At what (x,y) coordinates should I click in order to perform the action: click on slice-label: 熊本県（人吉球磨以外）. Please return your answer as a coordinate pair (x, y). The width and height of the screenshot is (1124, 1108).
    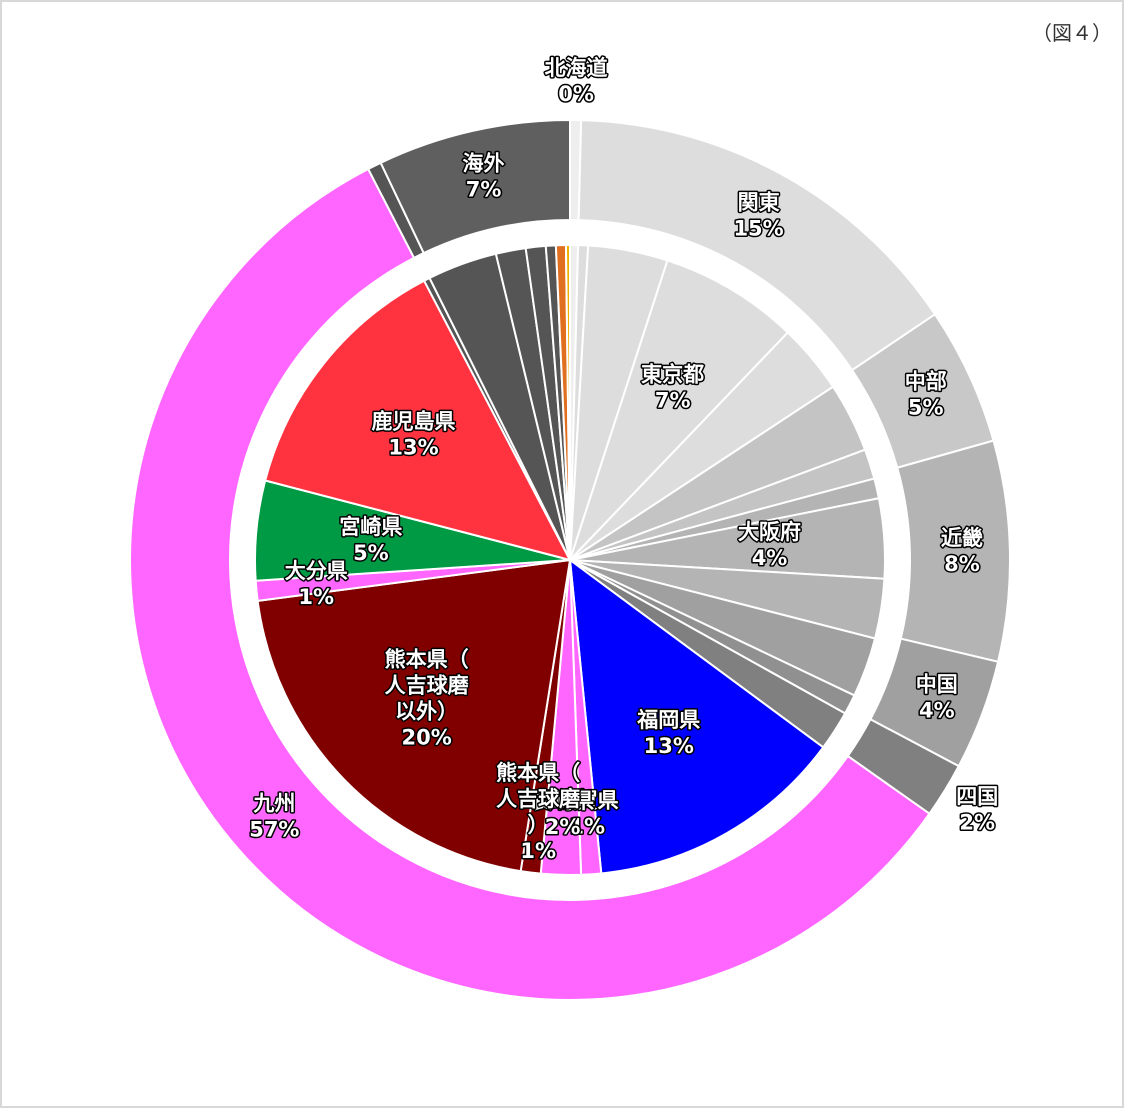
    Looking at the image, I should click on (427, 685).